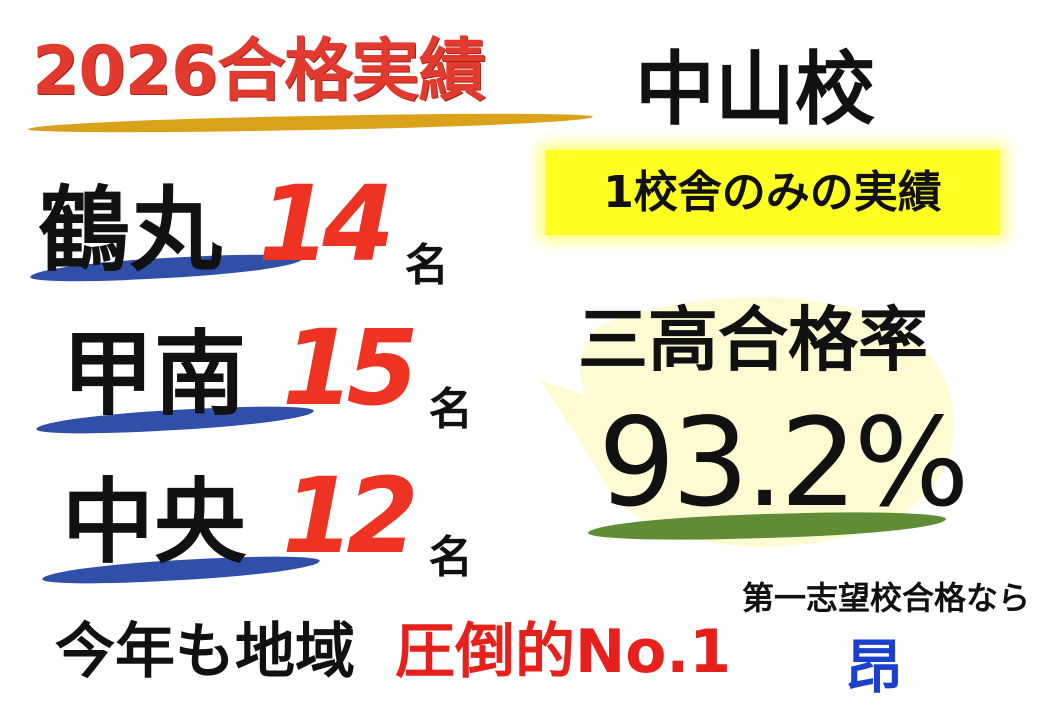  Describe the element at coordinates (874, 667) in the screenshot. I see `brand-logo: 昂` at that location.